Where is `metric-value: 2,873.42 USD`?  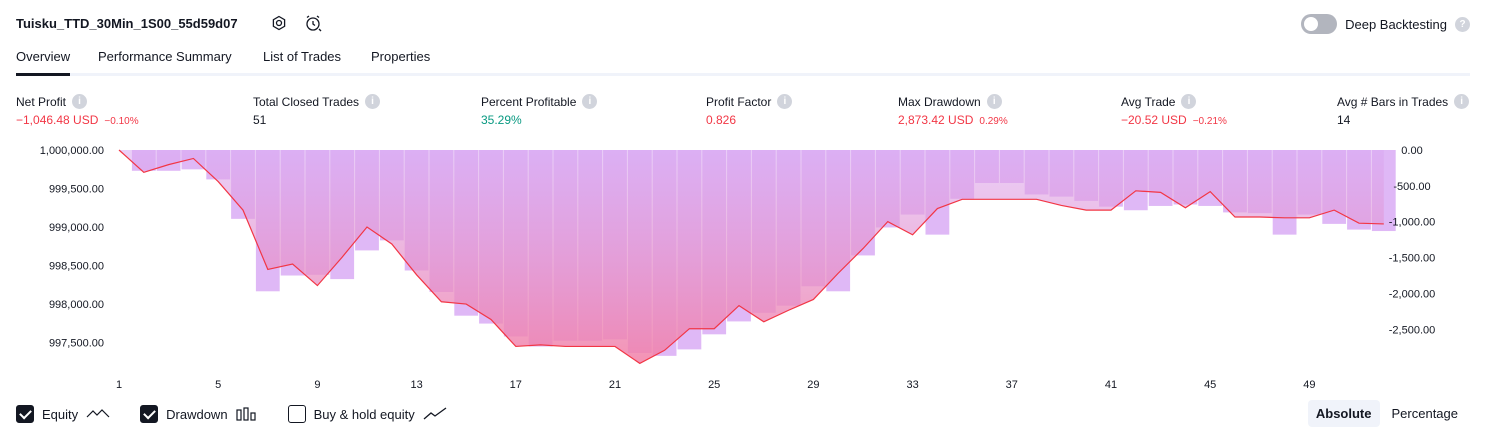 metric-value: 2,873.42 USD is located at coordinates (936, 120).